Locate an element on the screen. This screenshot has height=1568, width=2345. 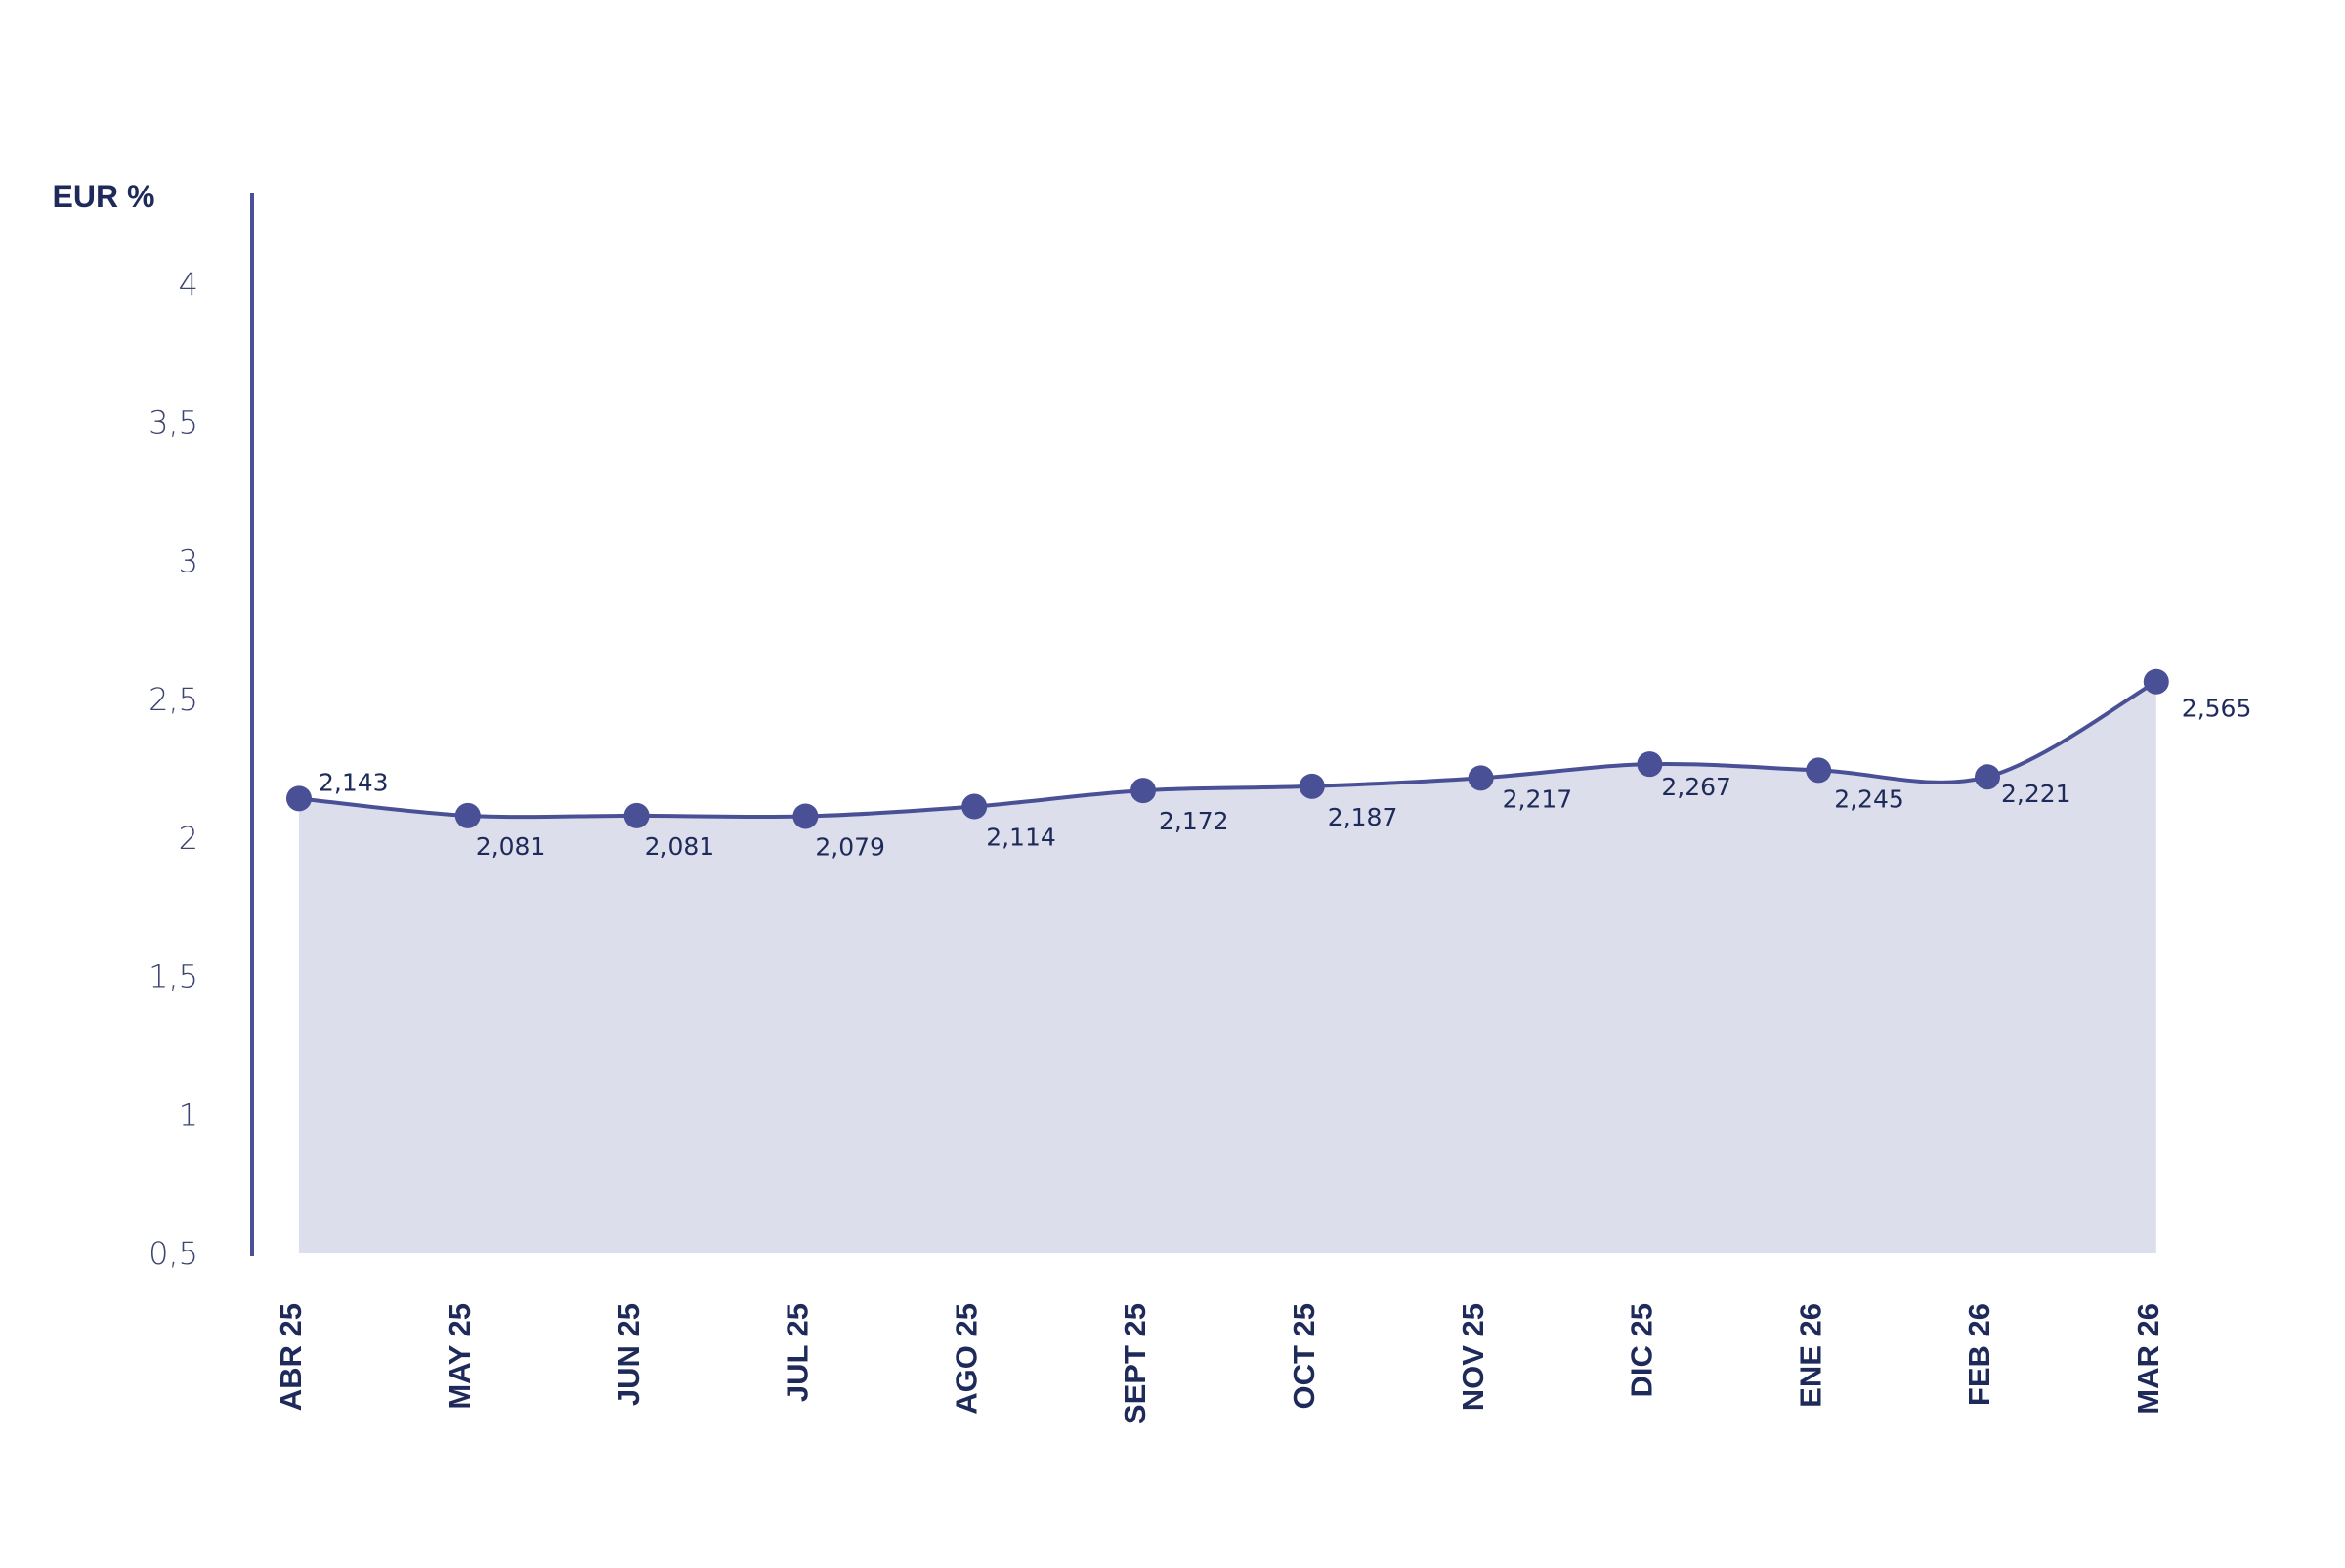
y-tick-label: 0,5 is located at coordinates (173, 1253).